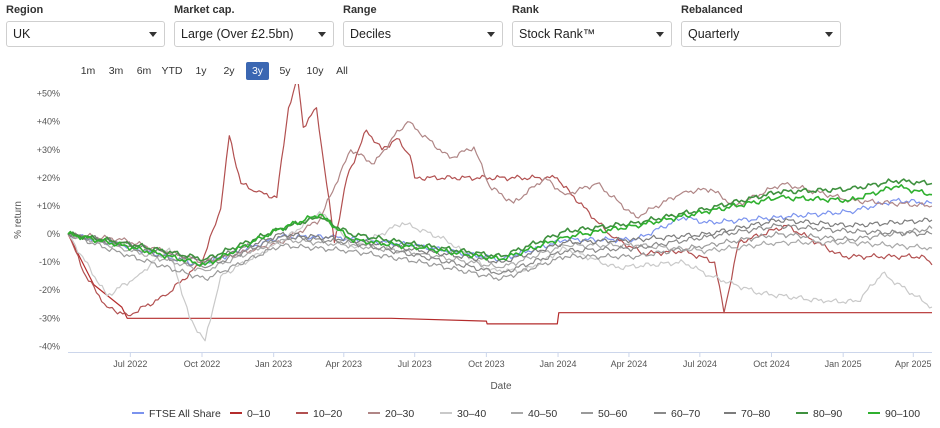 The image size is (940, 428). I want to click on legend-item-40-50: 40–50, so click(534, 414).